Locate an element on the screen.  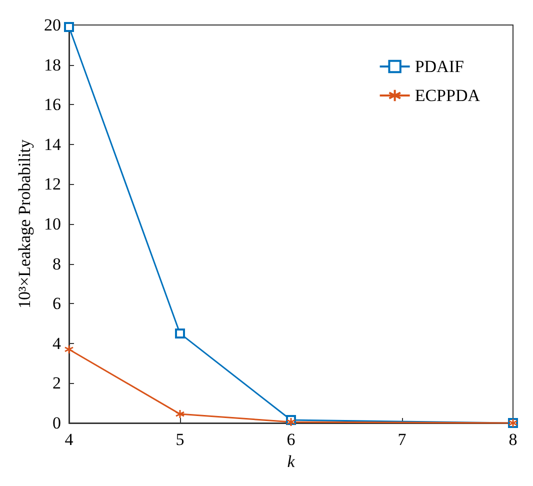
y-tick-label: 18 is located at coordinates (52, 64).